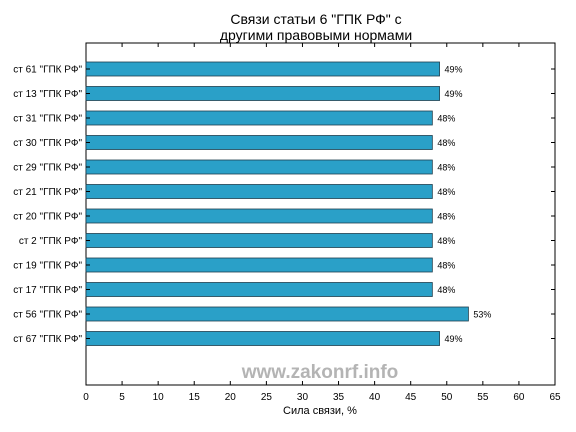  I want to click on category-label: ст 67 "ГПК РФ", so click(47, 339).